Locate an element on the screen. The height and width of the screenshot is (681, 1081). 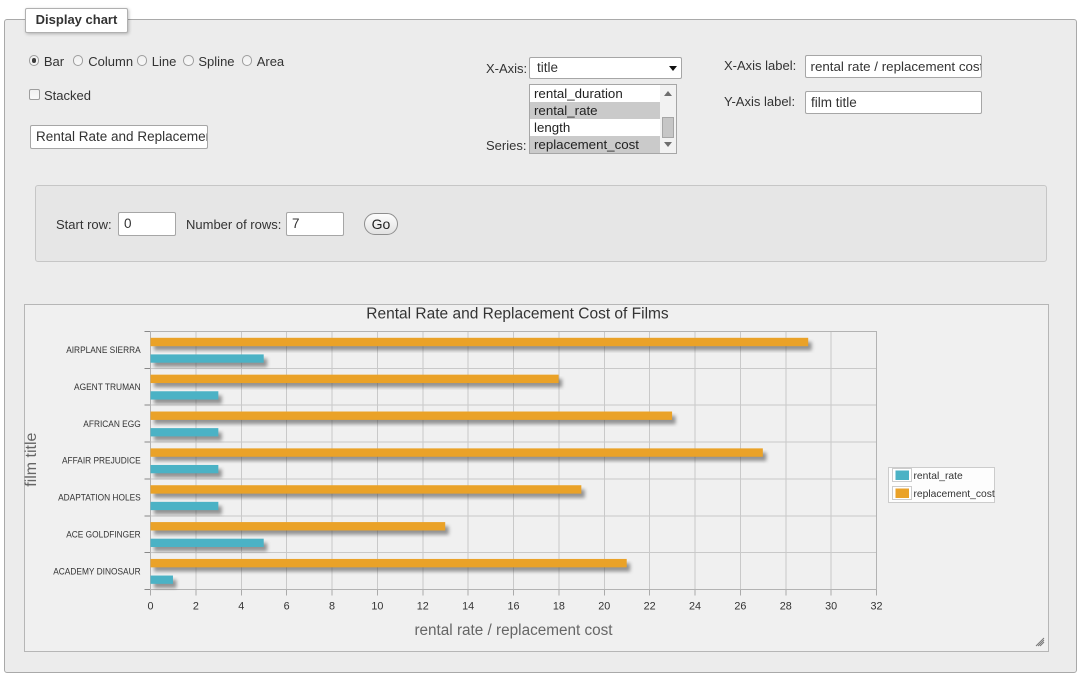
svg-text: 32 is located at coordinates (876, 607).